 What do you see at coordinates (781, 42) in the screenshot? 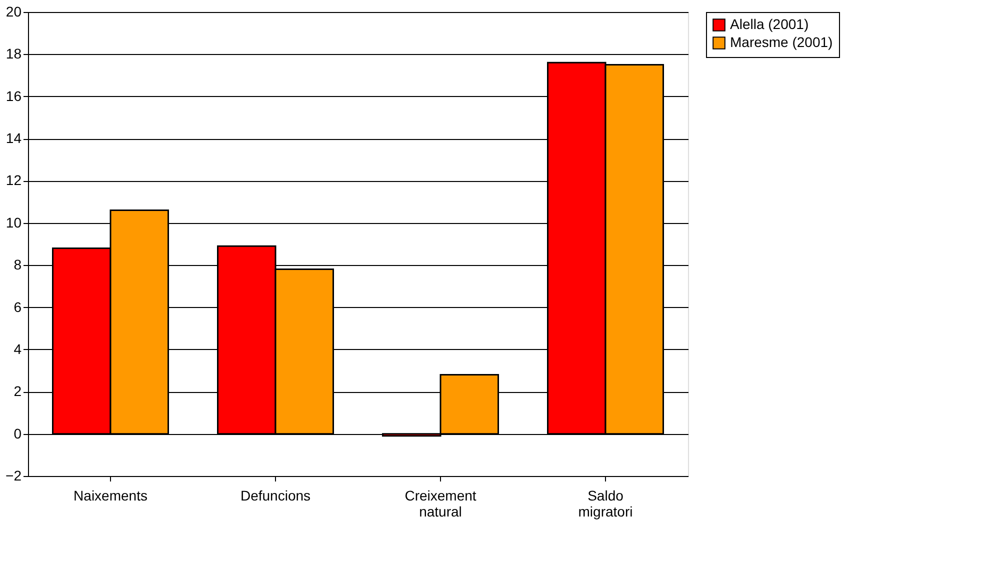
I see `legend-label: Maresme (2001)` at bounding box center [781, 42].